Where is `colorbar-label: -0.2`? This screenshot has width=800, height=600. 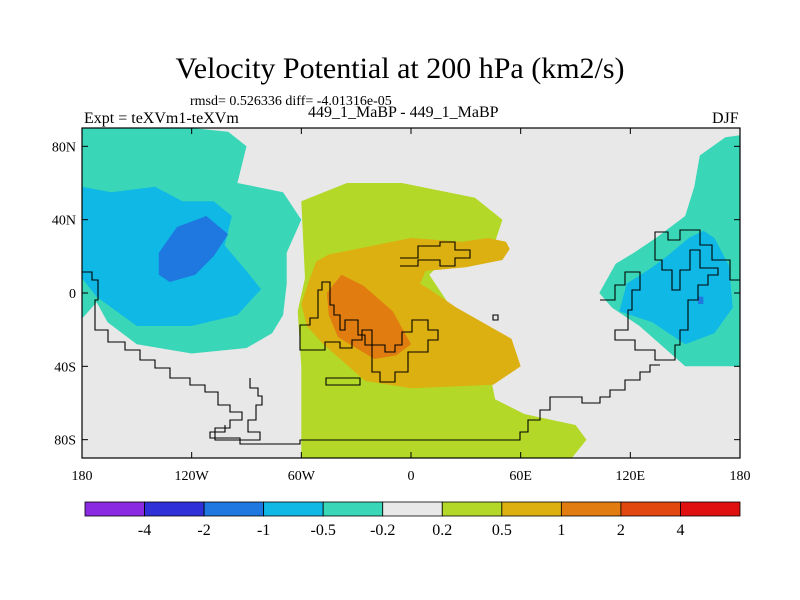 colorbar-label: -0.2 is located at coordinates (382, 530).